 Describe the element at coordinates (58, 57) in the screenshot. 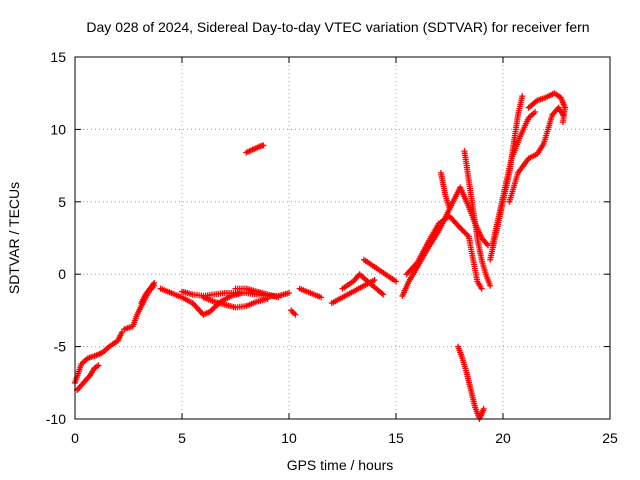

I see `y-tick-label: 15` at that location.